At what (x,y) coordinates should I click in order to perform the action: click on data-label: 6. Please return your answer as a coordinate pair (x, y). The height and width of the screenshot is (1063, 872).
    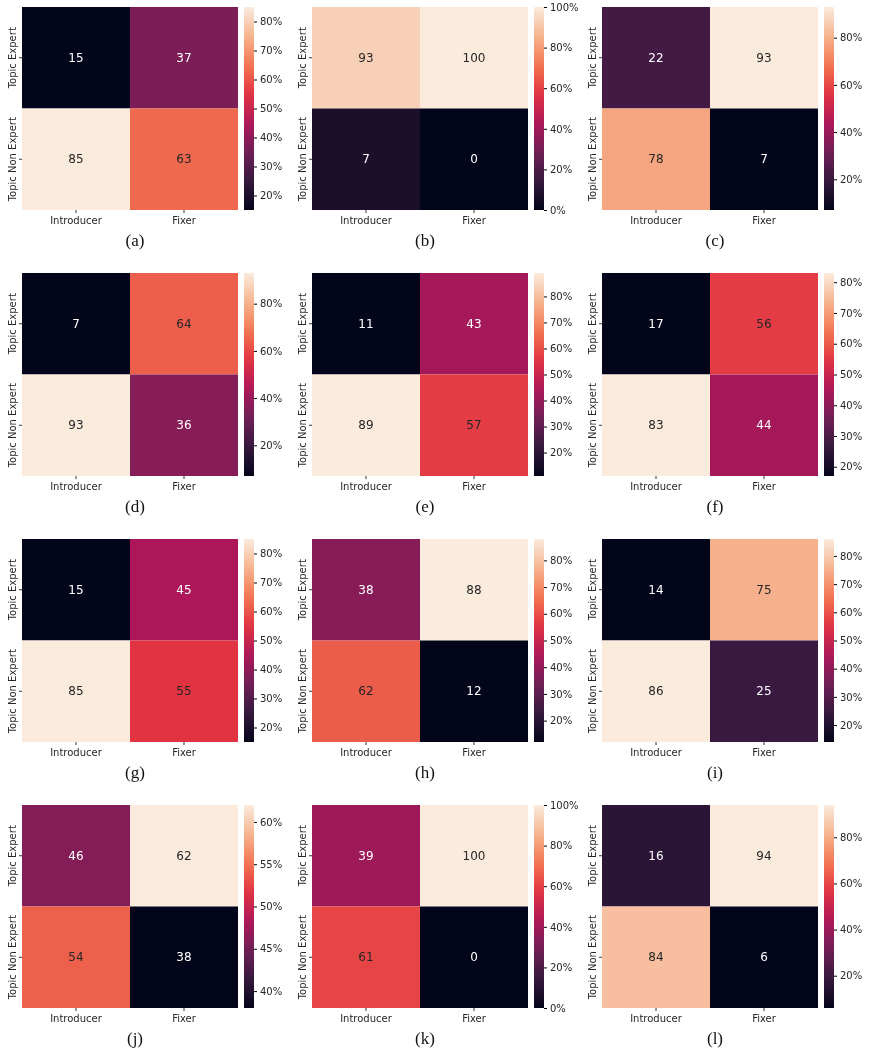
    Looking at the image, I should click on (764, 957).